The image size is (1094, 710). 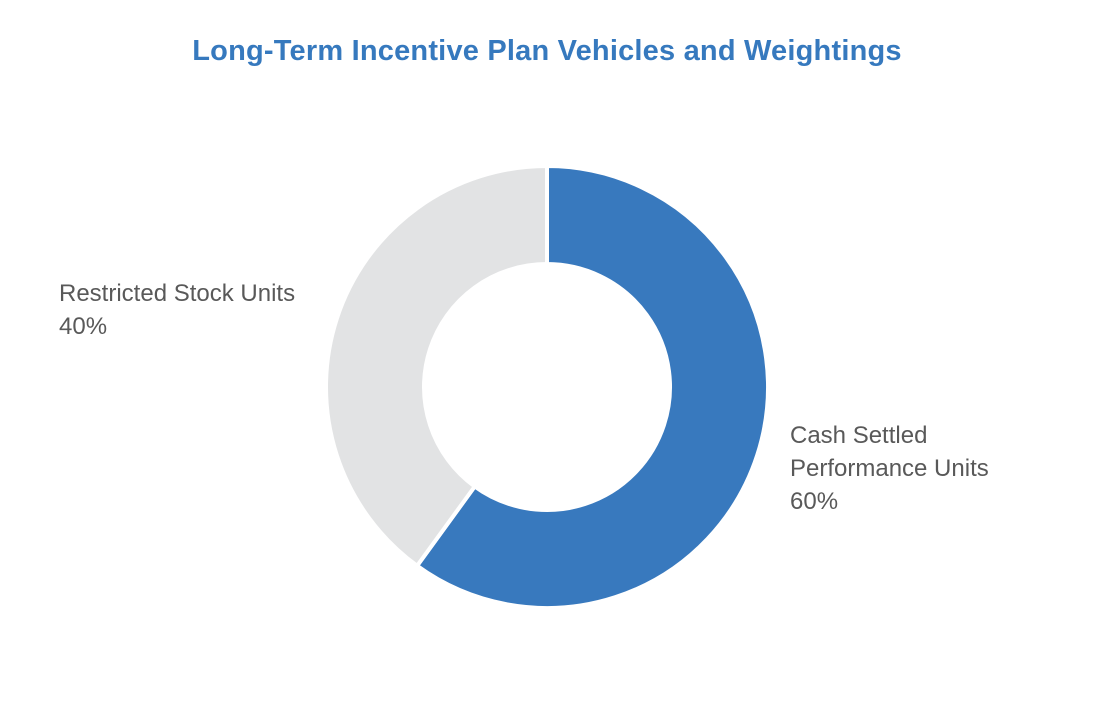 I want to click on donut-slice-restricted-stock-units, so click(x=436, y=366).